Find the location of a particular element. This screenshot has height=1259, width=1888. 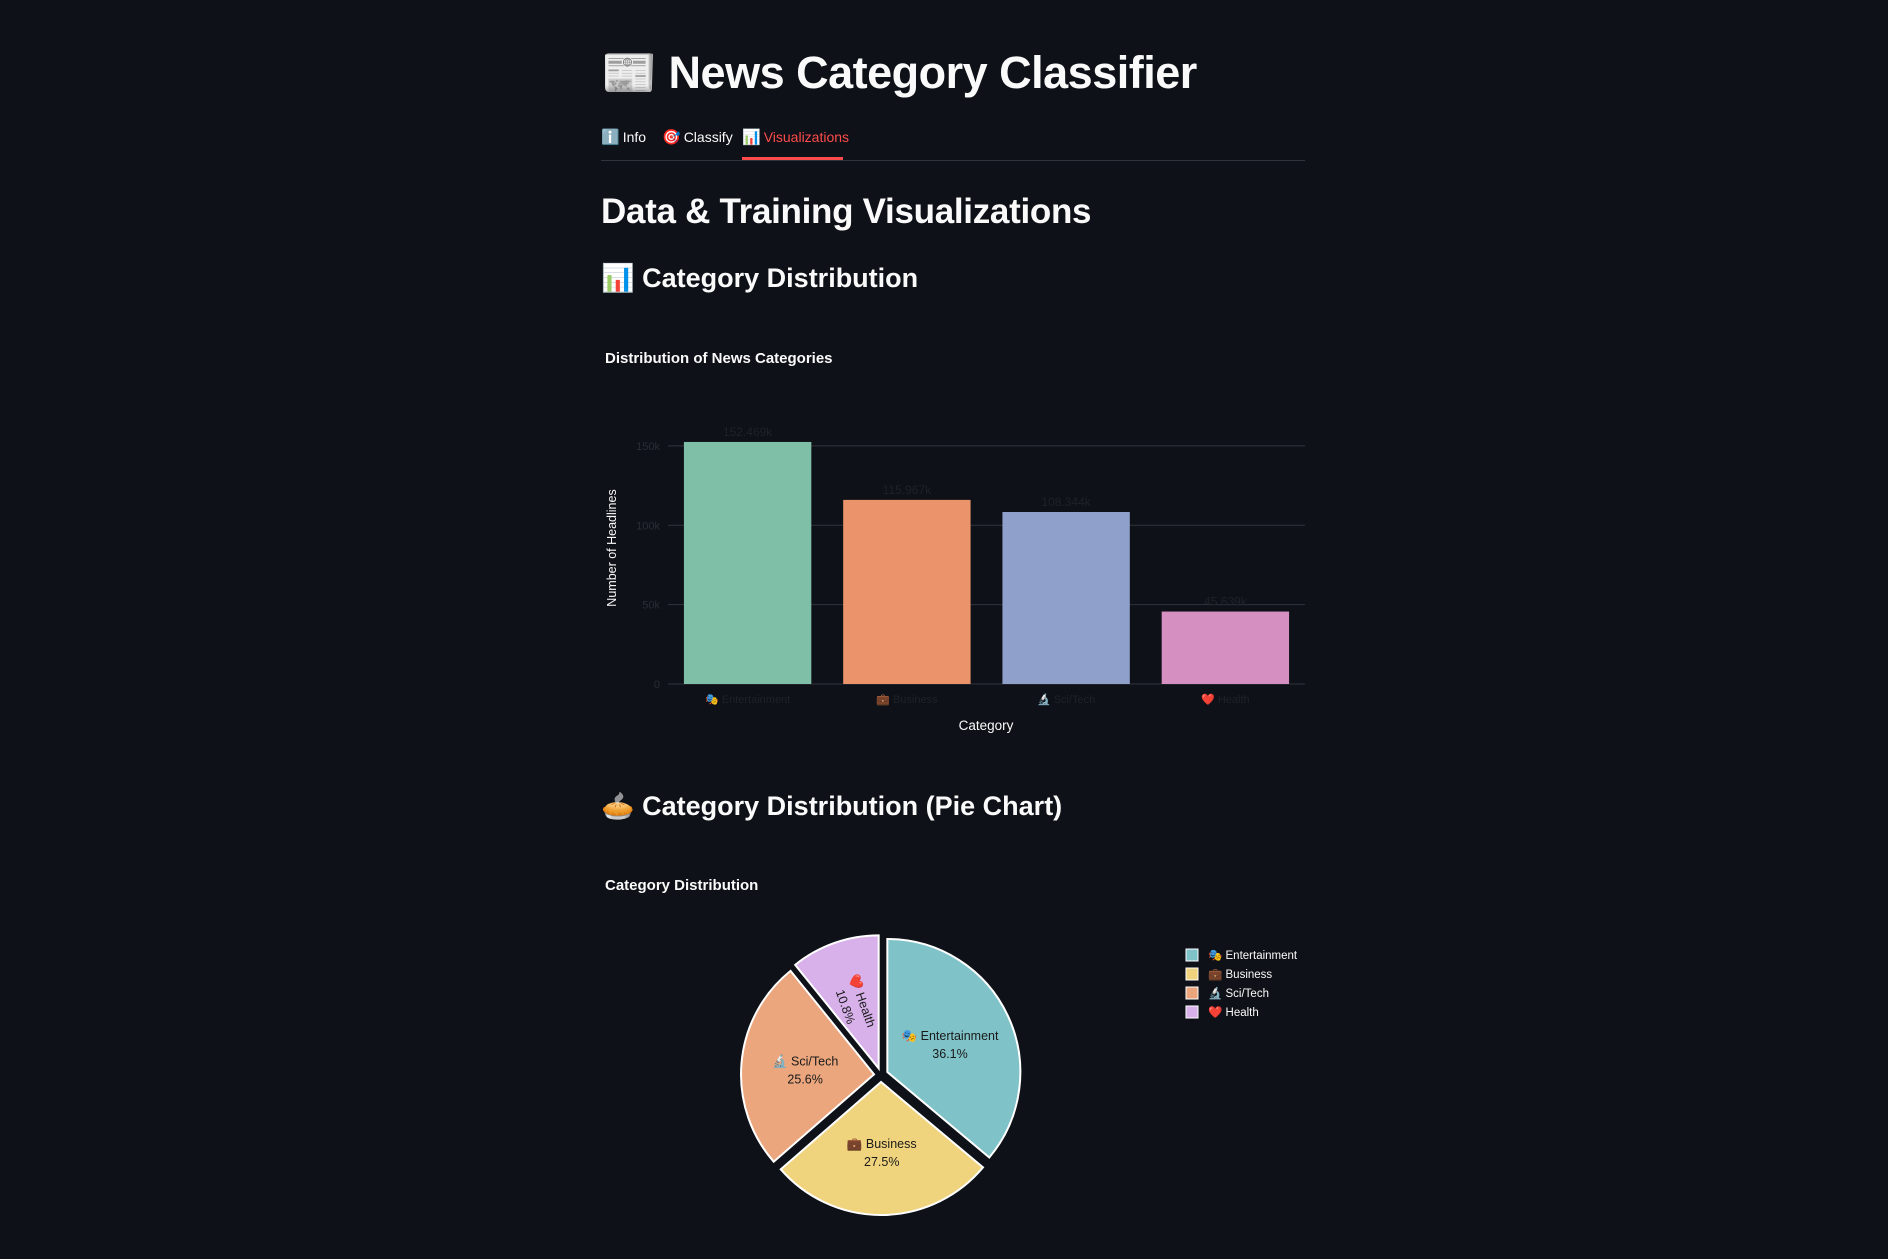

bar-y-axis-label: Number of Headlines is located at coordinates (612, 547).